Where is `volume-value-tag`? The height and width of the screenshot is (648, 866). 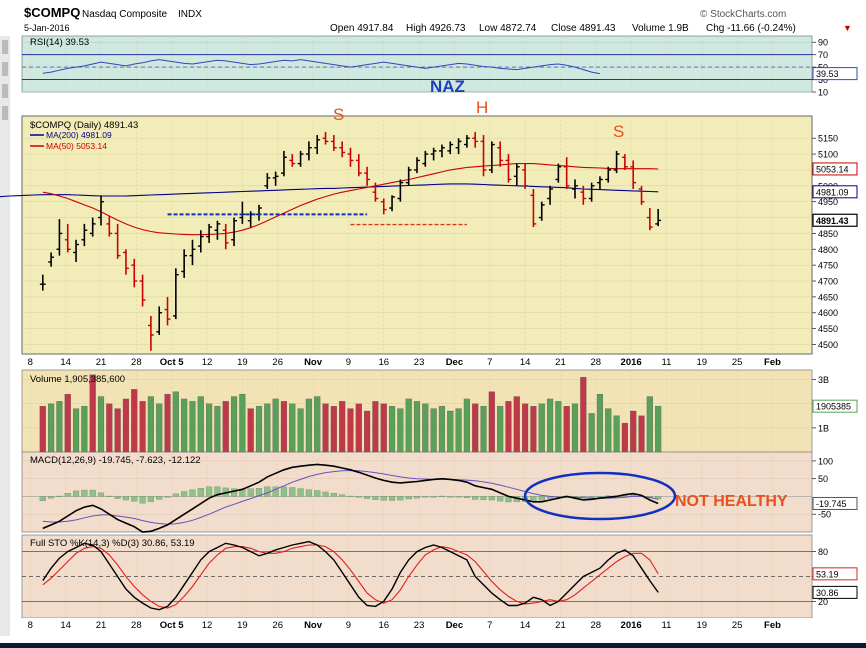 volume-value-tag is located at coordinates (835, 406).